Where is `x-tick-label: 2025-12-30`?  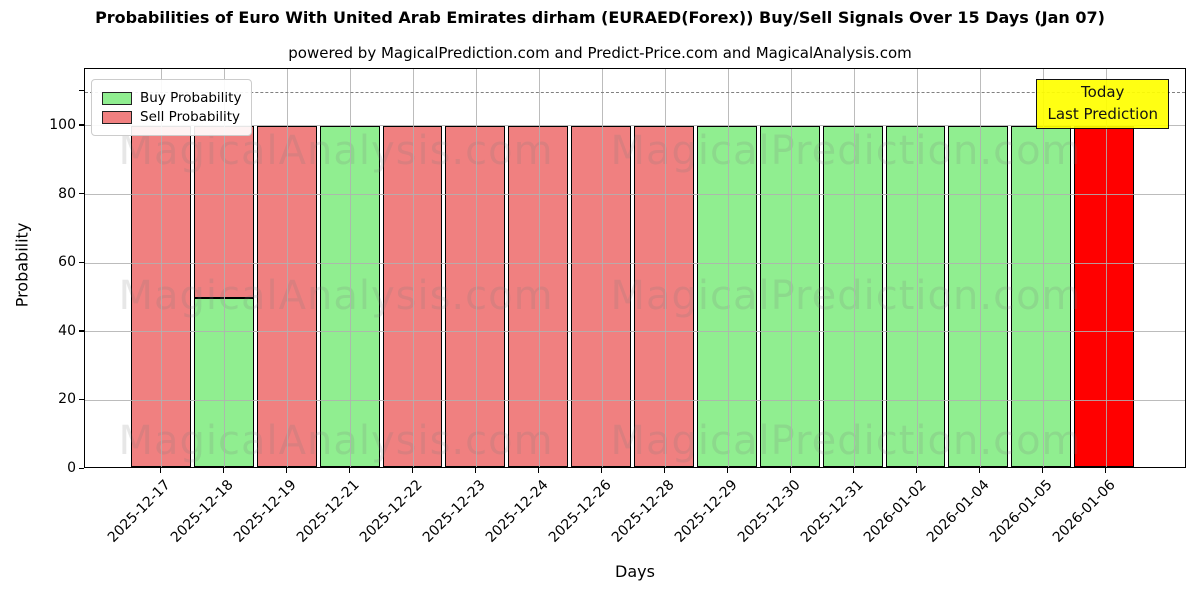 x-tick-label: 2025-12-30 is located at coordinates (769, 511).